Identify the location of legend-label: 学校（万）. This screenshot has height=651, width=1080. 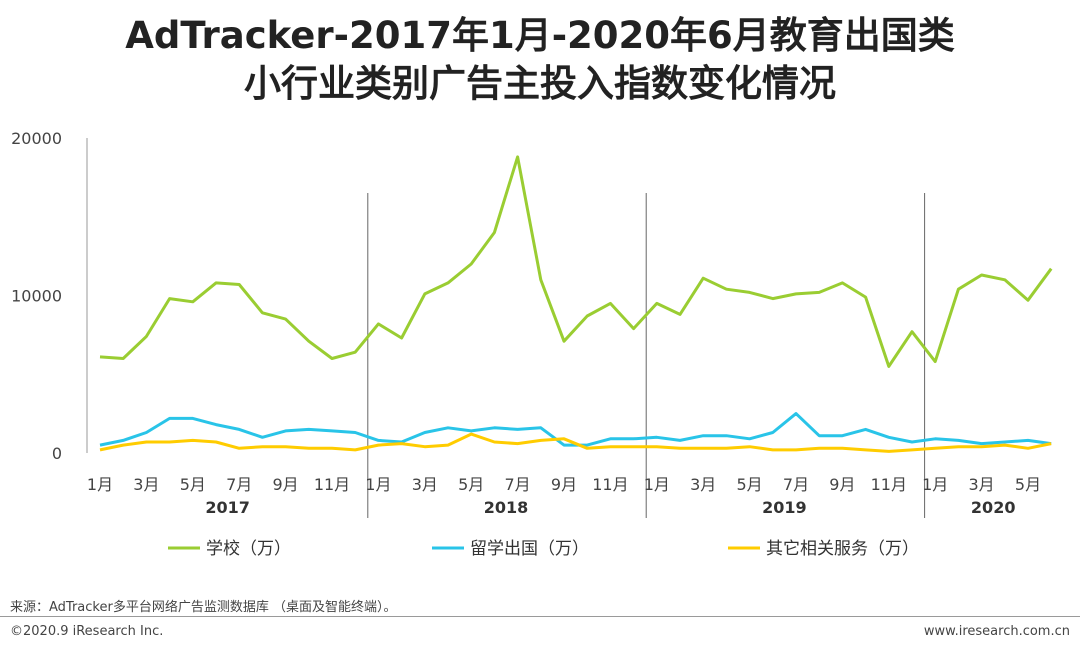
(248, 549).